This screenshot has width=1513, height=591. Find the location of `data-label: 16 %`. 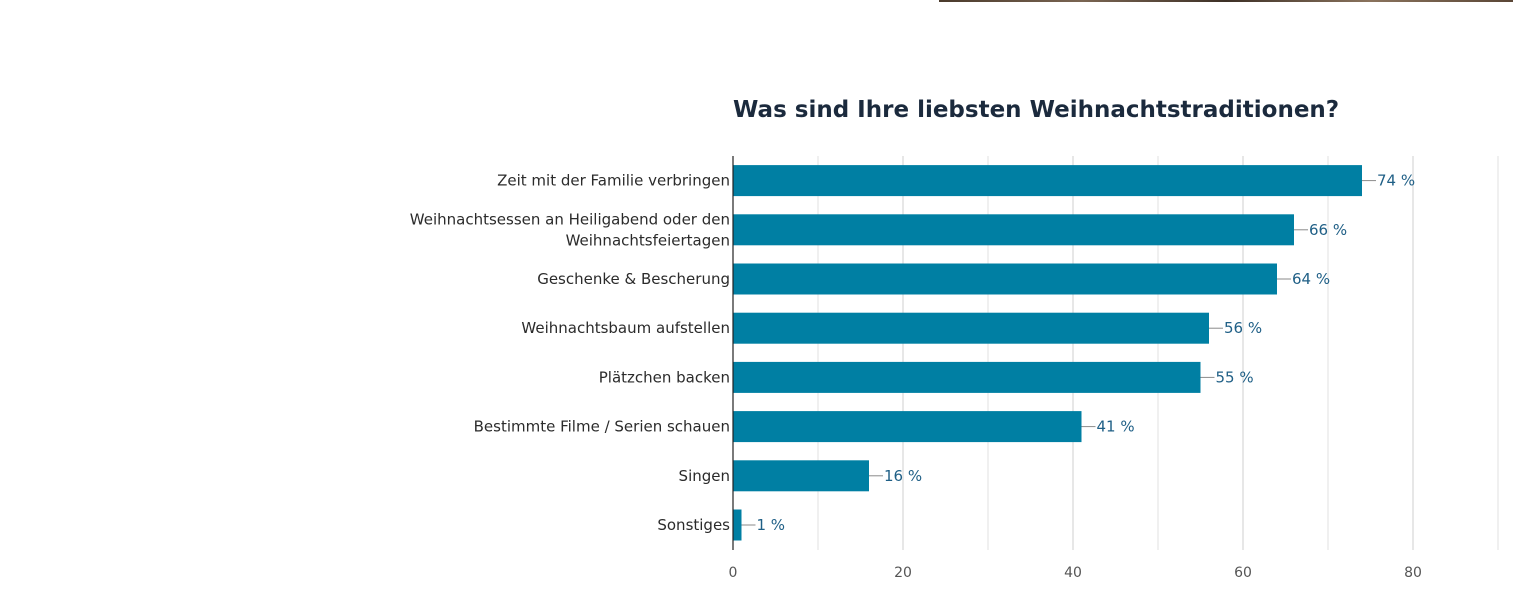

data-label: 16 % is located at coordinates (903, 476).